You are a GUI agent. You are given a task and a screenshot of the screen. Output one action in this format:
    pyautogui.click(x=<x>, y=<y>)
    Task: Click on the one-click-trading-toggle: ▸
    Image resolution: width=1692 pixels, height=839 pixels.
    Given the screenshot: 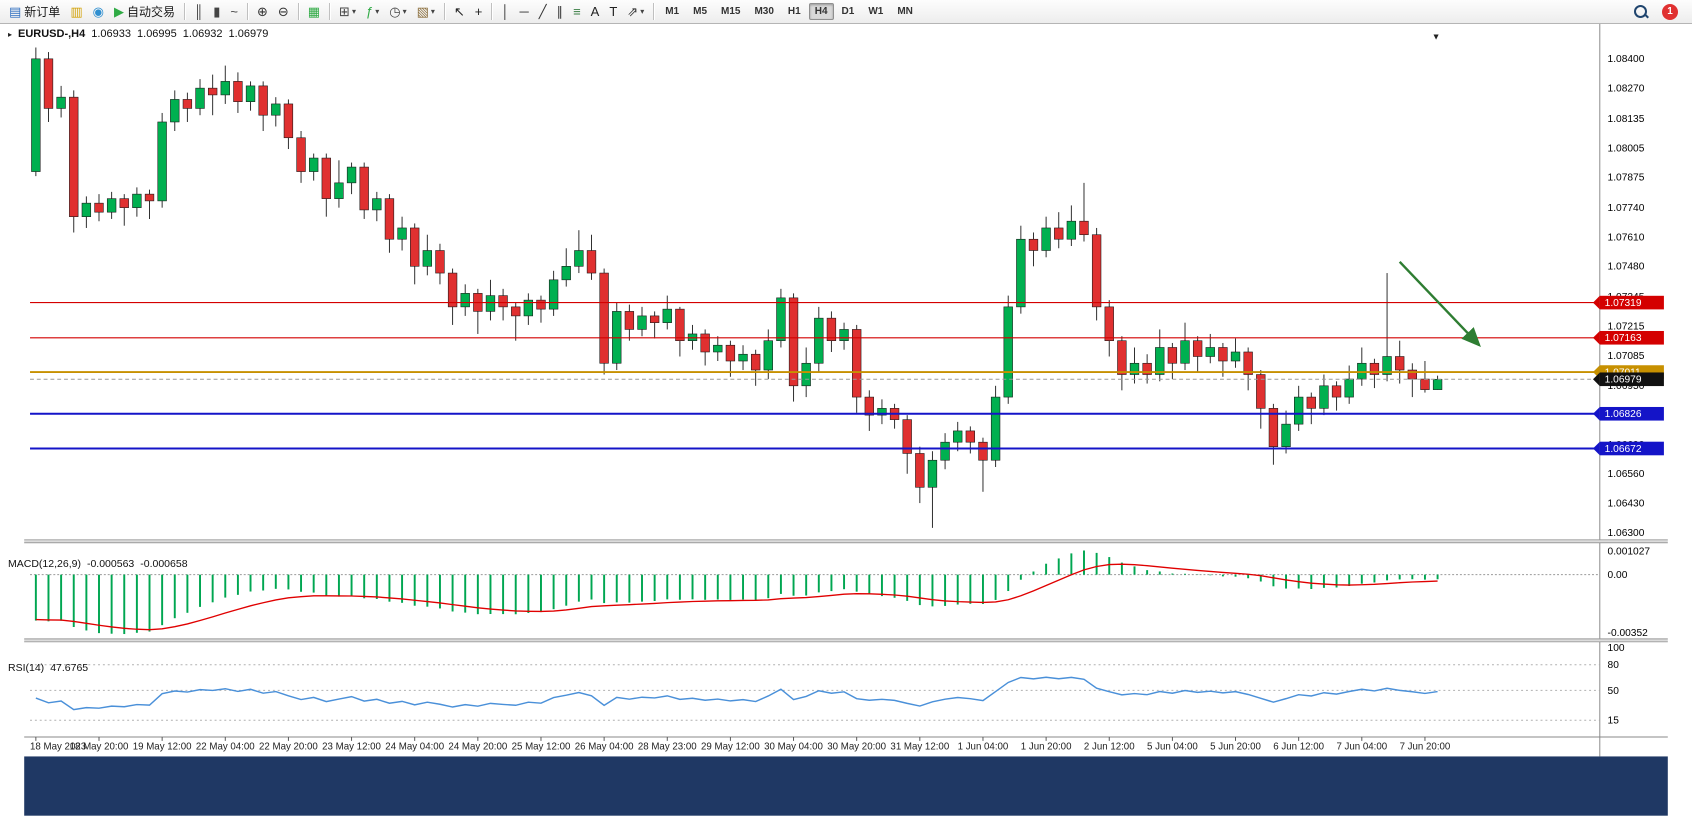 What is the action you would take?
    pyautogui.click(x=10, y=34)
    